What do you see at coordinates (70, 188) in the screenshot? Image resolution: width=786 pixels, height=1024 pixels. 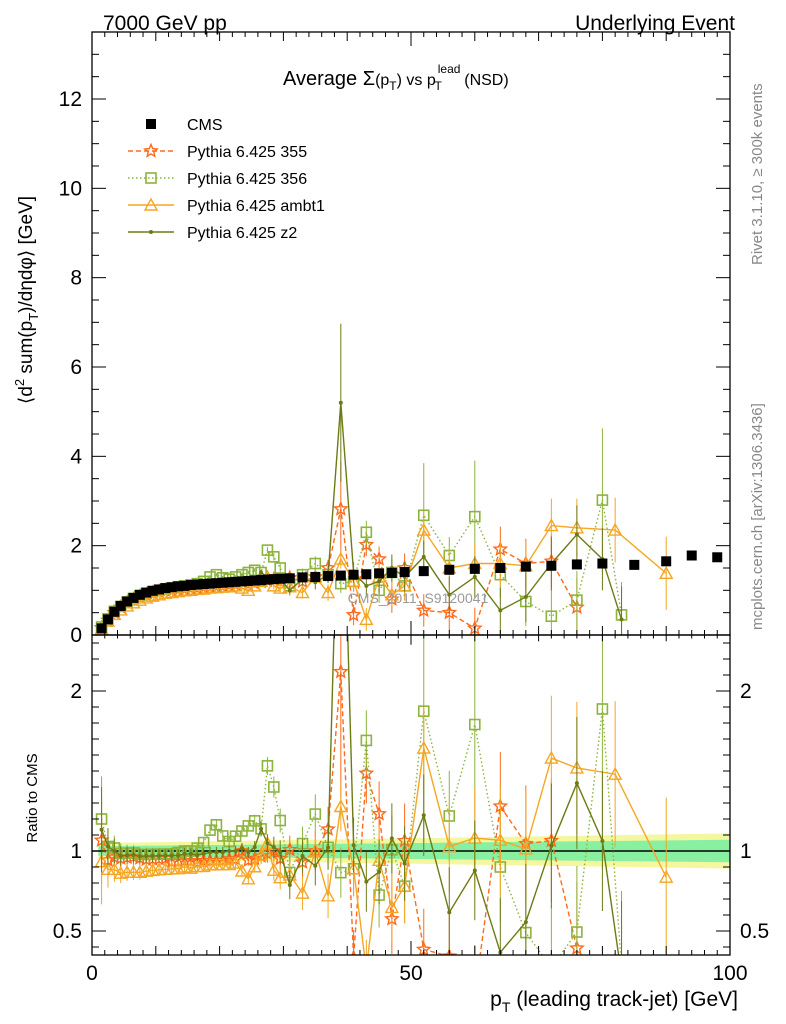 I see `y-tick-label-main: 10` at bounding box center [70, 188].